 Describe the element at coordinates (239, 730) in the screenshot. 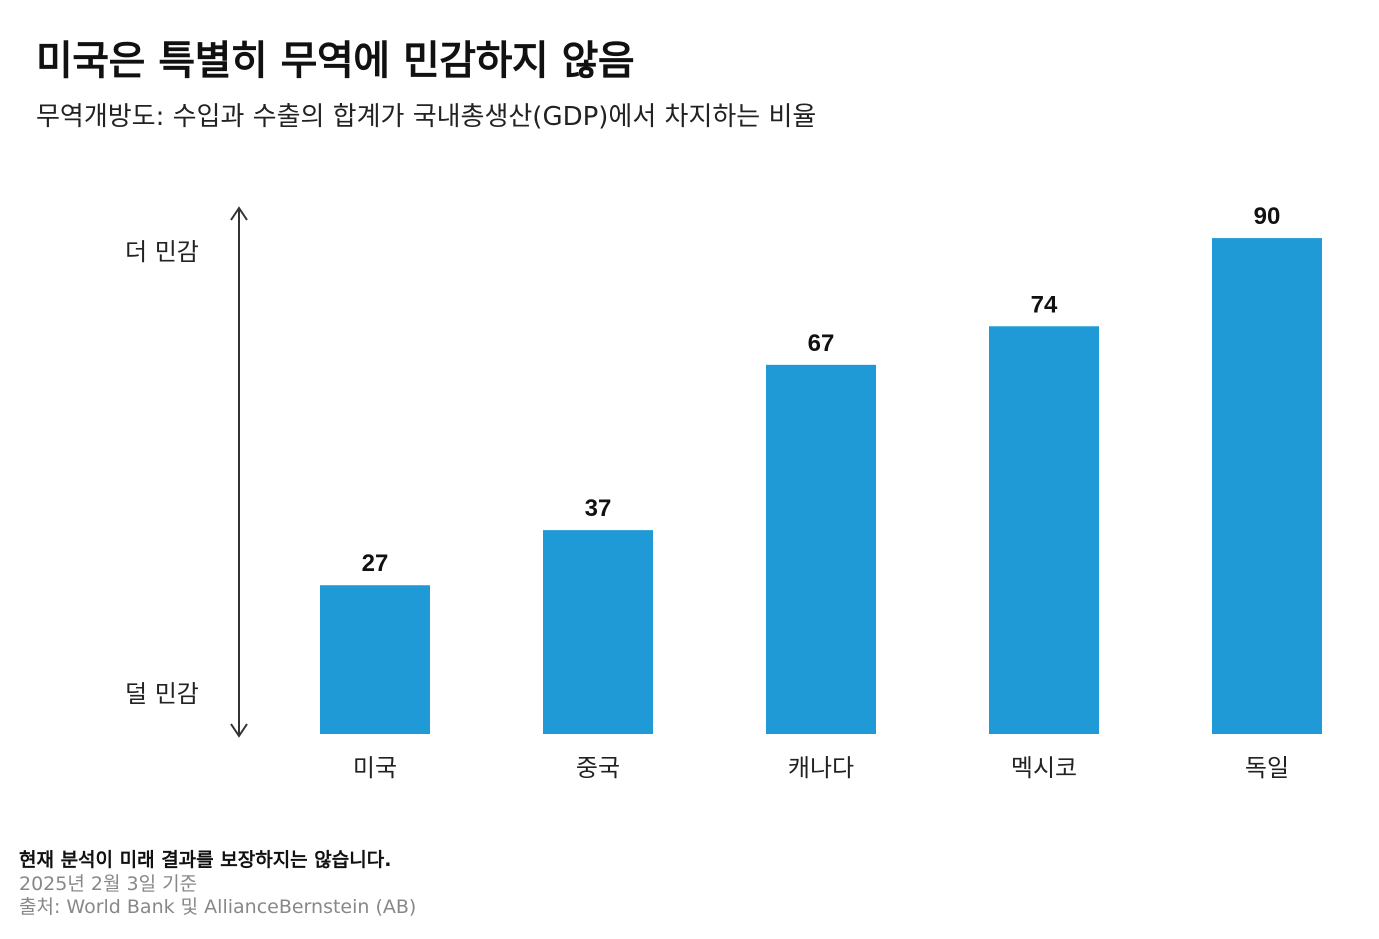

I see `arrow-down-icon` at that location.